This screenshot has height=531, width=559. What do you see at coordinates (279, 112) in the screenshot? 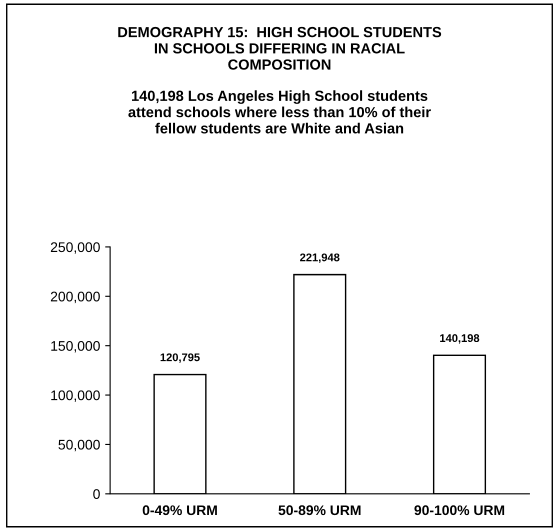
I see `chart-subtitle: 140,198 Los Angeles High School students attend schools where less than 10% of their fellow students are White and Asian` at bounding box center [279, 112].